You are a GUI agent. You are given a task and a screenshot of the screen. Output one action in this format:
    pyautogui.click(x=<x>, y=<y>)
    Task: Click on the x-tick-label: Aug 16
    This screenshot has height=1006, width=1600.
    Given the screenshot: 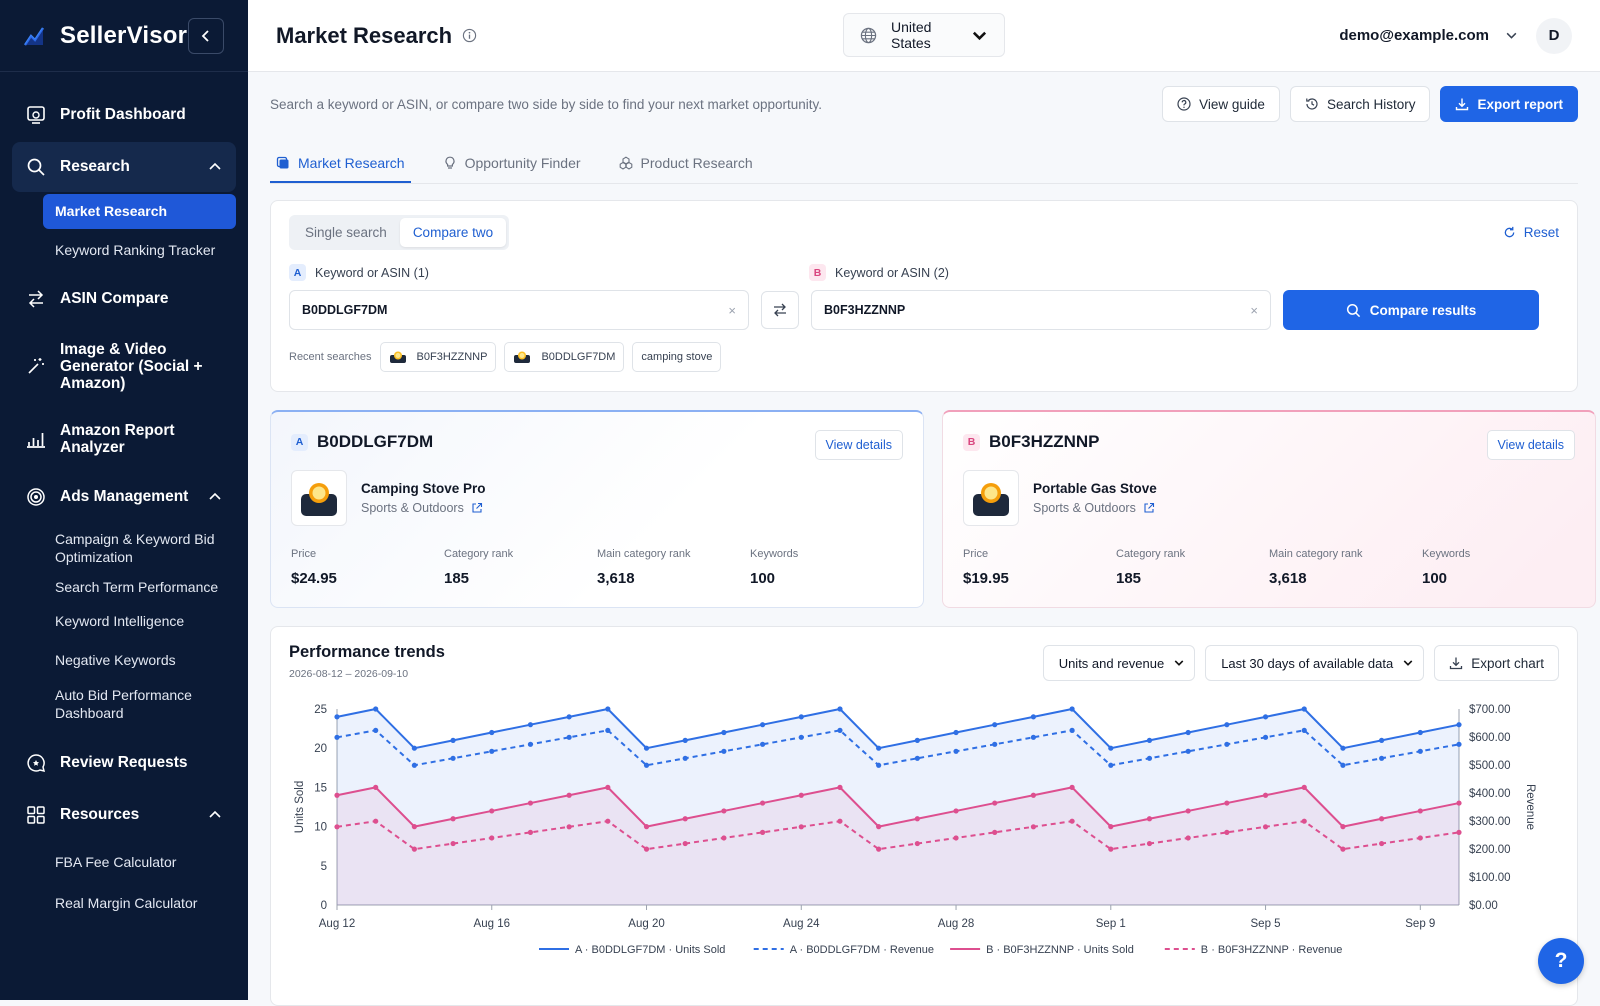 What is the action you would take?
    pyautogui.click(x=492, y=924)
    